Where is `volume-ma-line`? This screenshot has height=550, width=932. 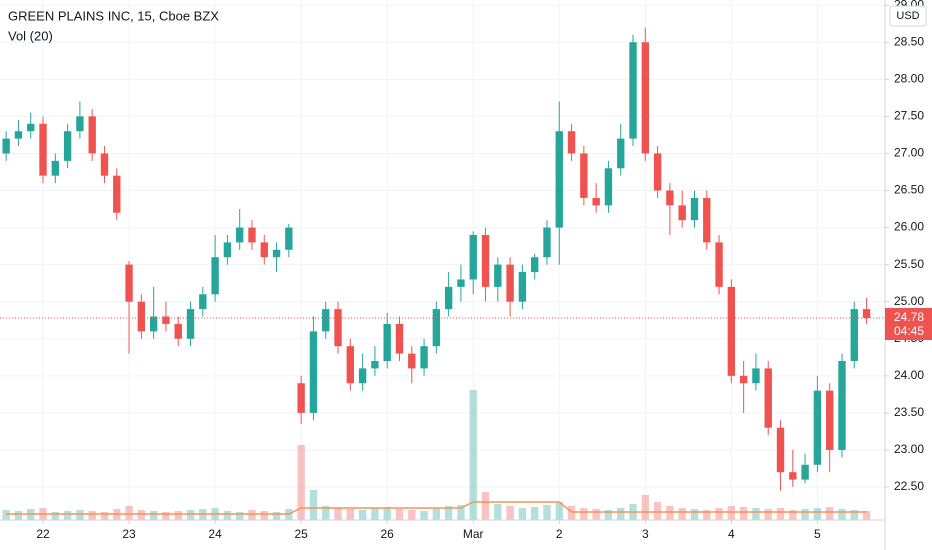 volume-ma-line is located at coordinates (436, 508).